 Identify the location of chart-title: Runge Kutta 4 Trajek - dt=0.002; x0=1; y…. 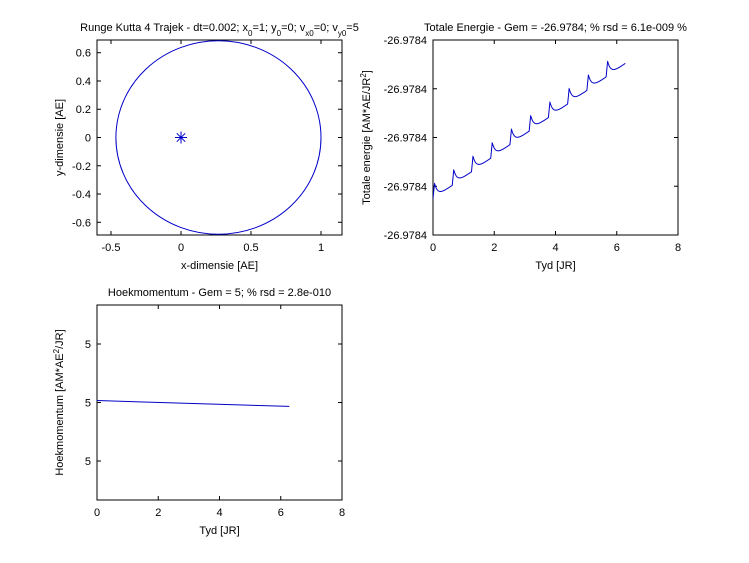
(219, 30).